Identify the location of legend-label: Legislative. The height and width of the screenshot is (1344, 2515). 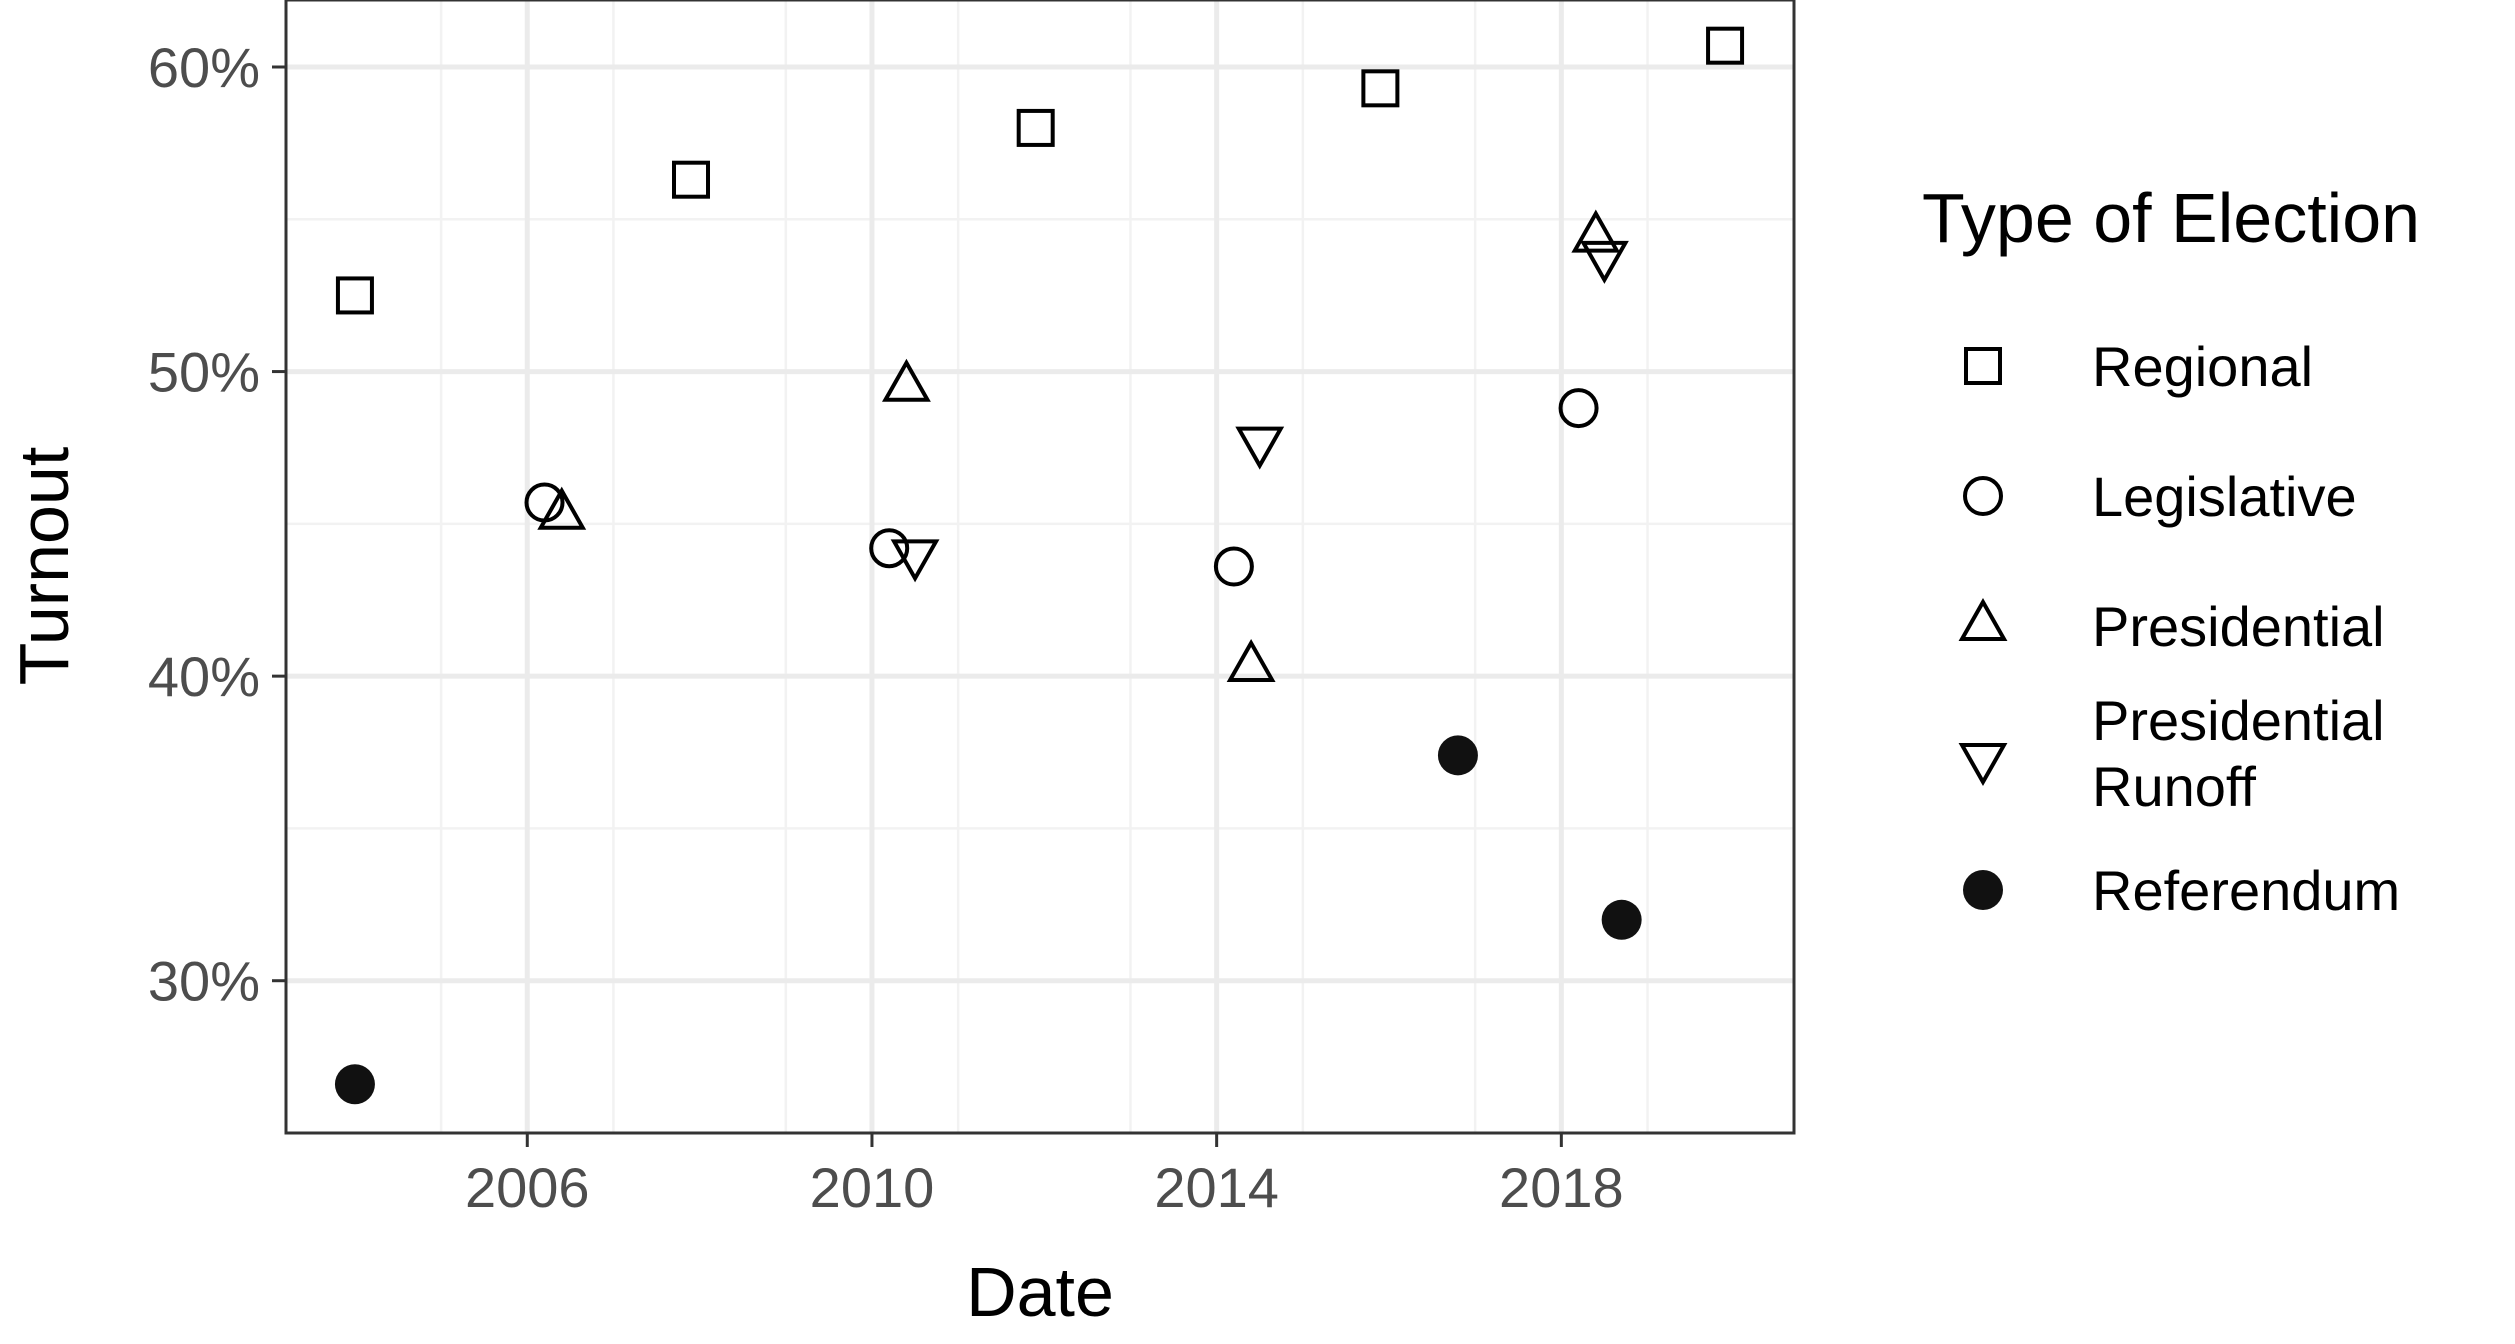
(2224, 496).